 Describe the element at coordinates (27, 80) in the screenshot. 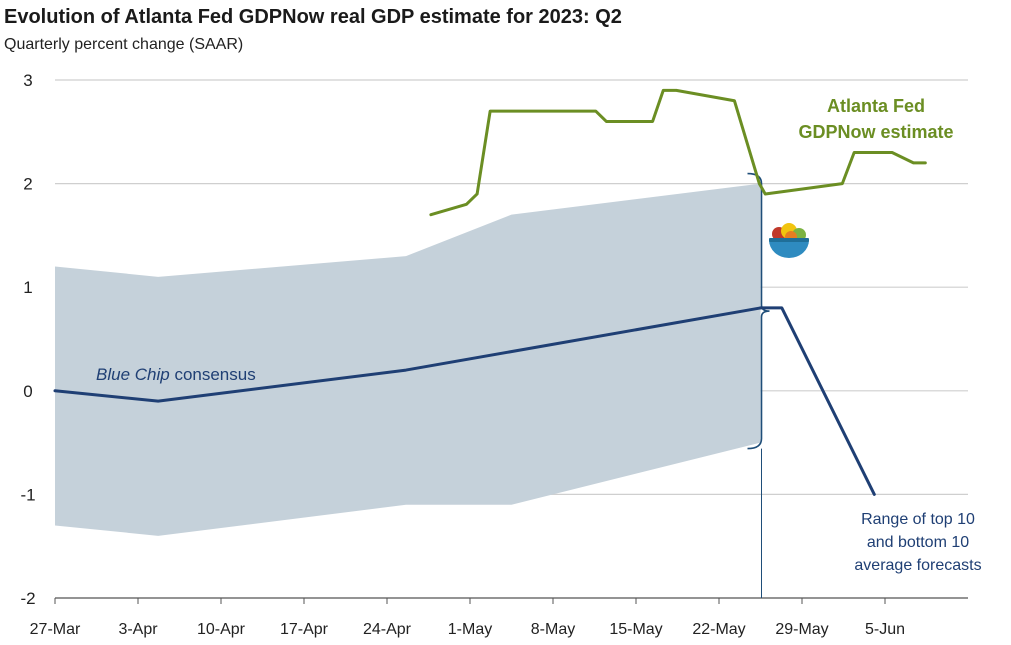

I see `y-tick-label: 3` at that location.